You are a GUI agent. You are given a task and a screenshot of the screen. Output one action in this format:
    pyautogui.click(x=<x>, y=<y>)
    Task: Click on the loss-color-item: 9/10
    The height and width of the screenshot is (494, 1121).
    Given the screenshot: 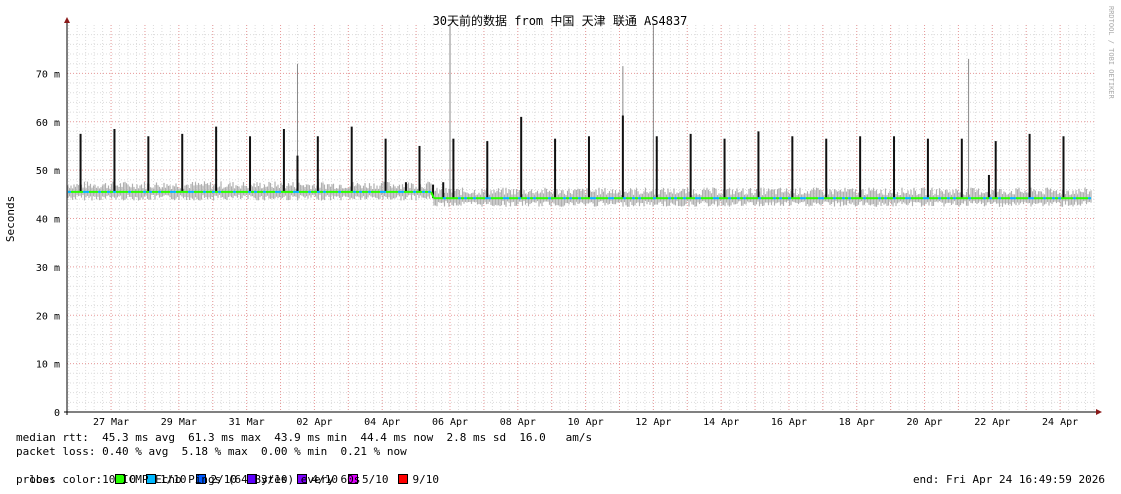 What is the action you would take?
    pyautogui.click(x=418, y=479)
    